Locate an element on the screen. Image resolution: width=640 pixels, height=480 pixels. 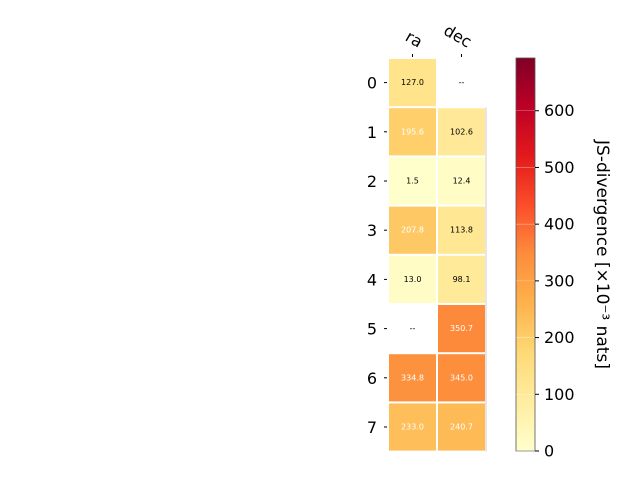
cell-value-label: 334.8 is located at coordinates (412, 377).